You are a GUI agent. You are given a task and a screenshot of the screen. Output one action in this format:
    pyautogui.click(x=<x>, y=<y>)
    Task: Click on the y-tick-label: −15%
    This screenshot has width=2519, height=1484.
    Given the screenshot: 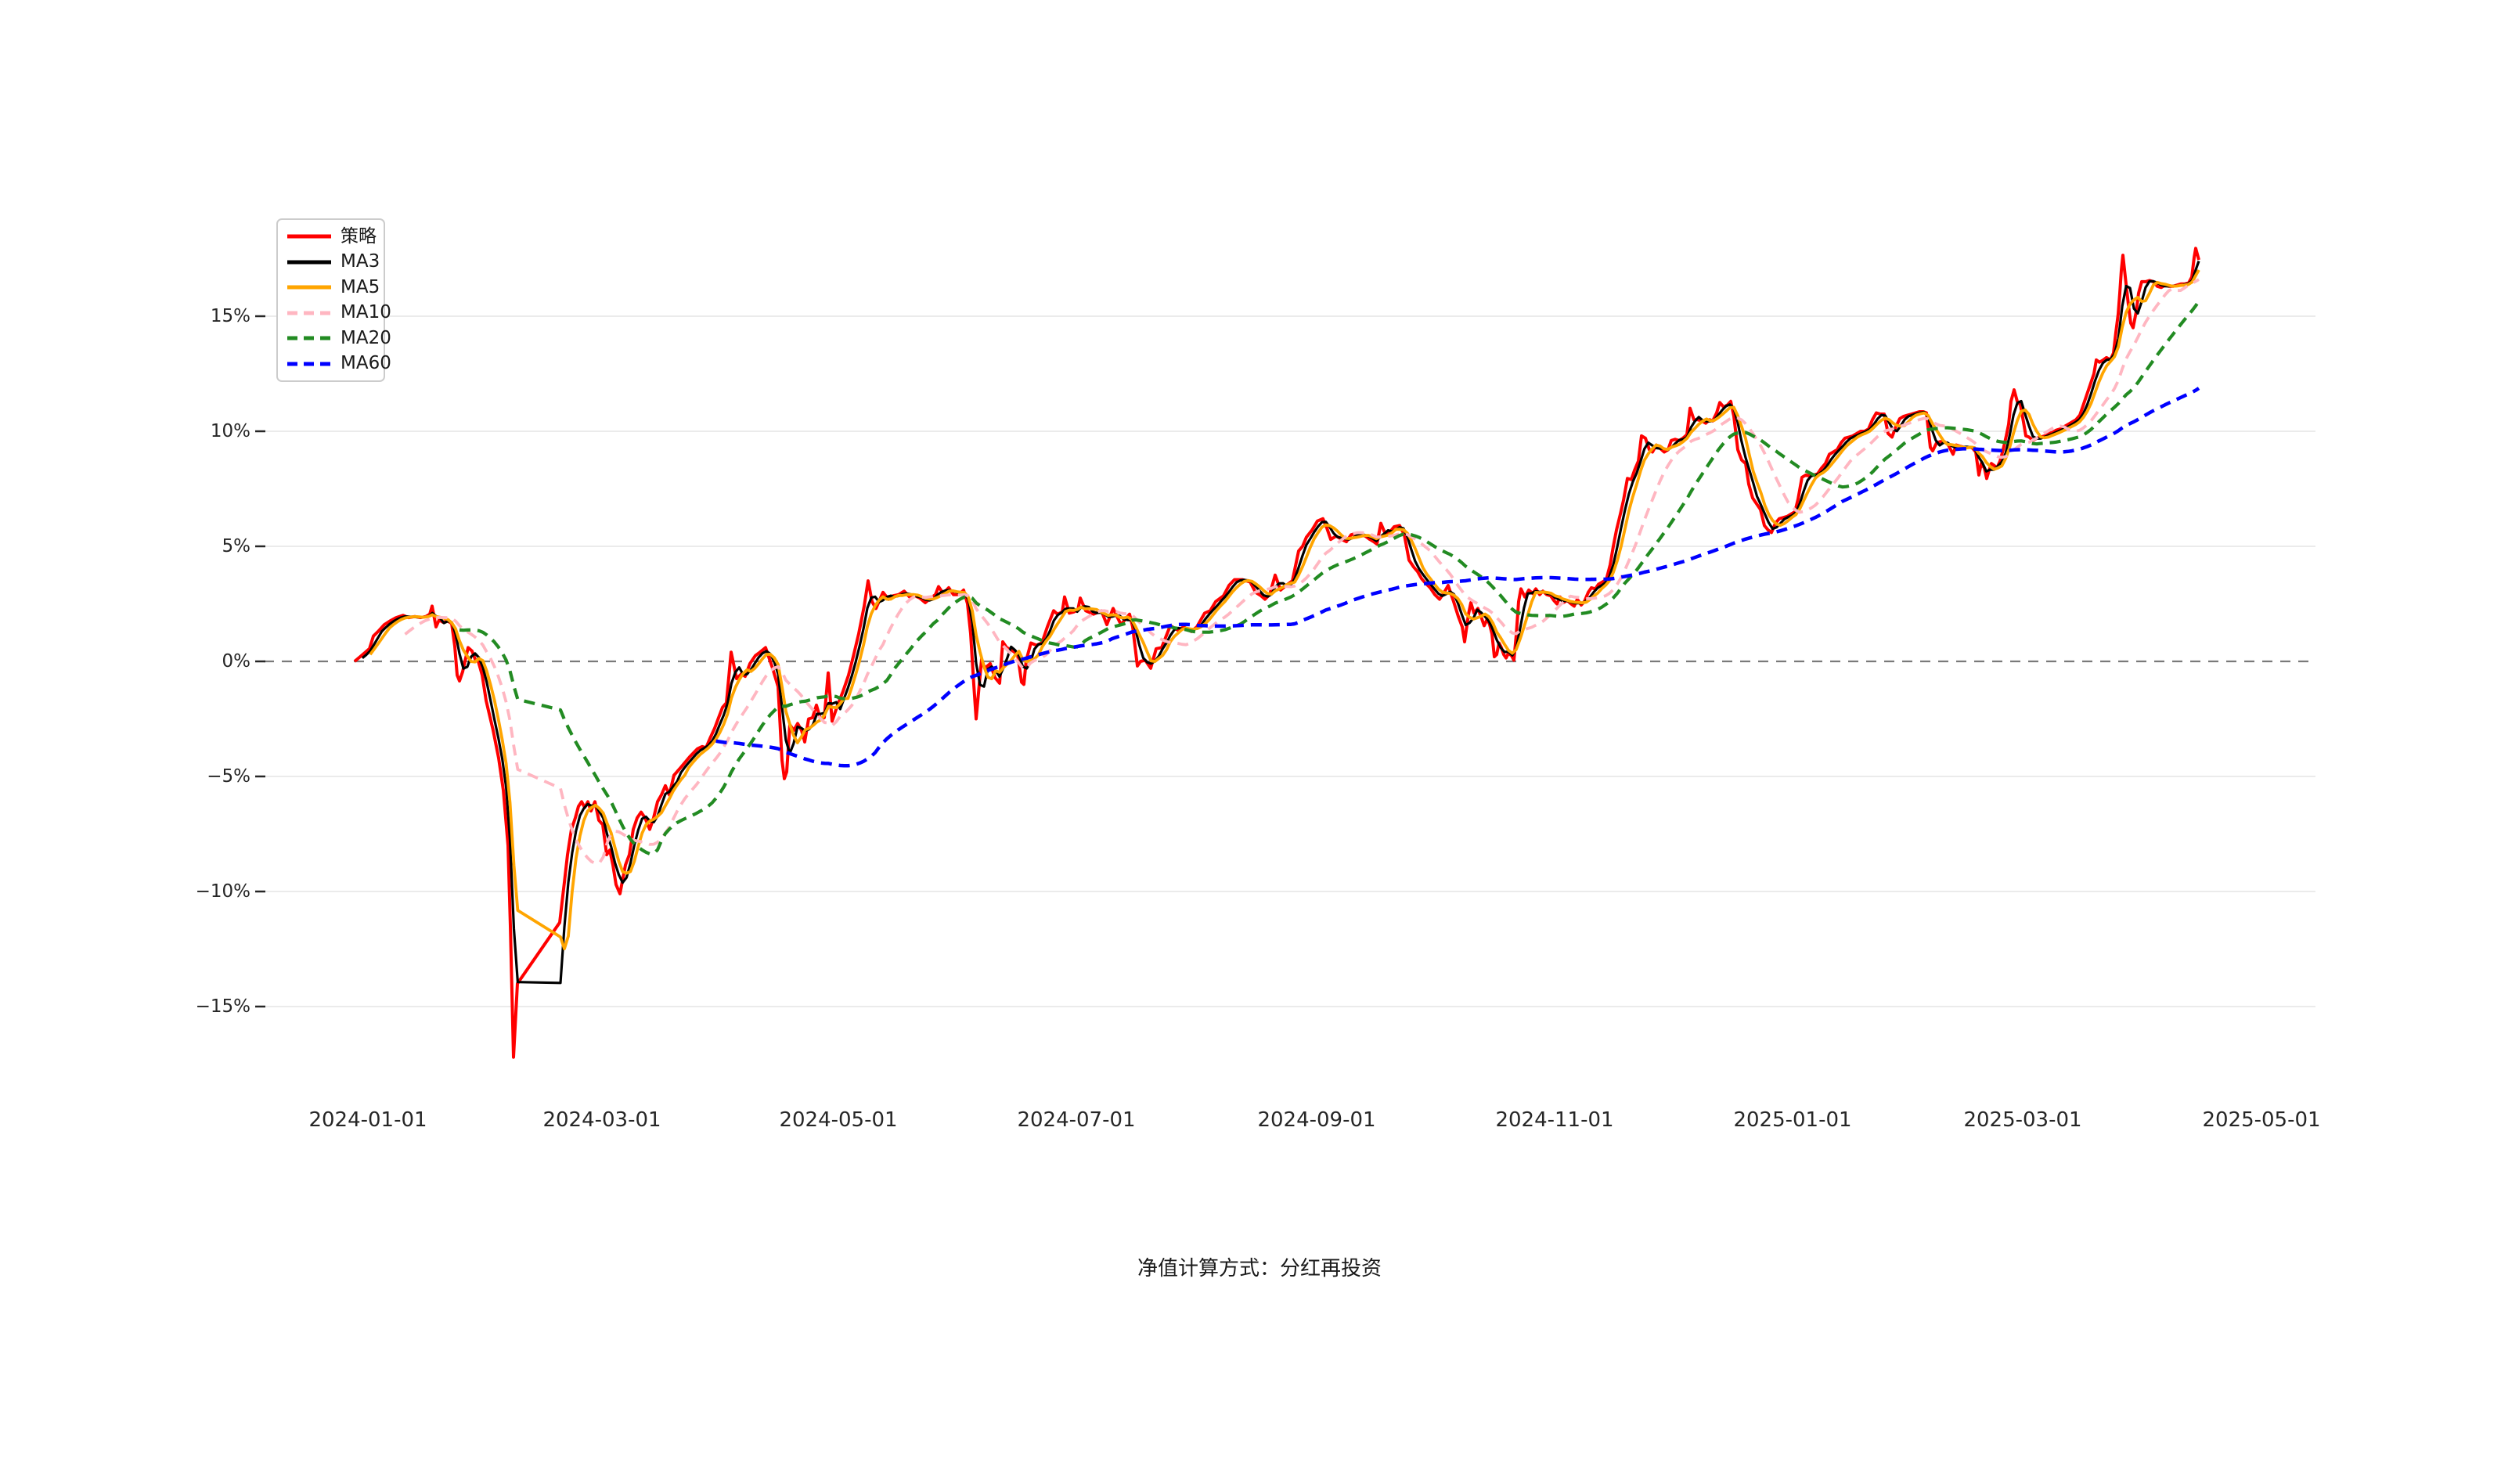 What is the action you would take?
    pyautogui.click(x=222, y=1006)
    